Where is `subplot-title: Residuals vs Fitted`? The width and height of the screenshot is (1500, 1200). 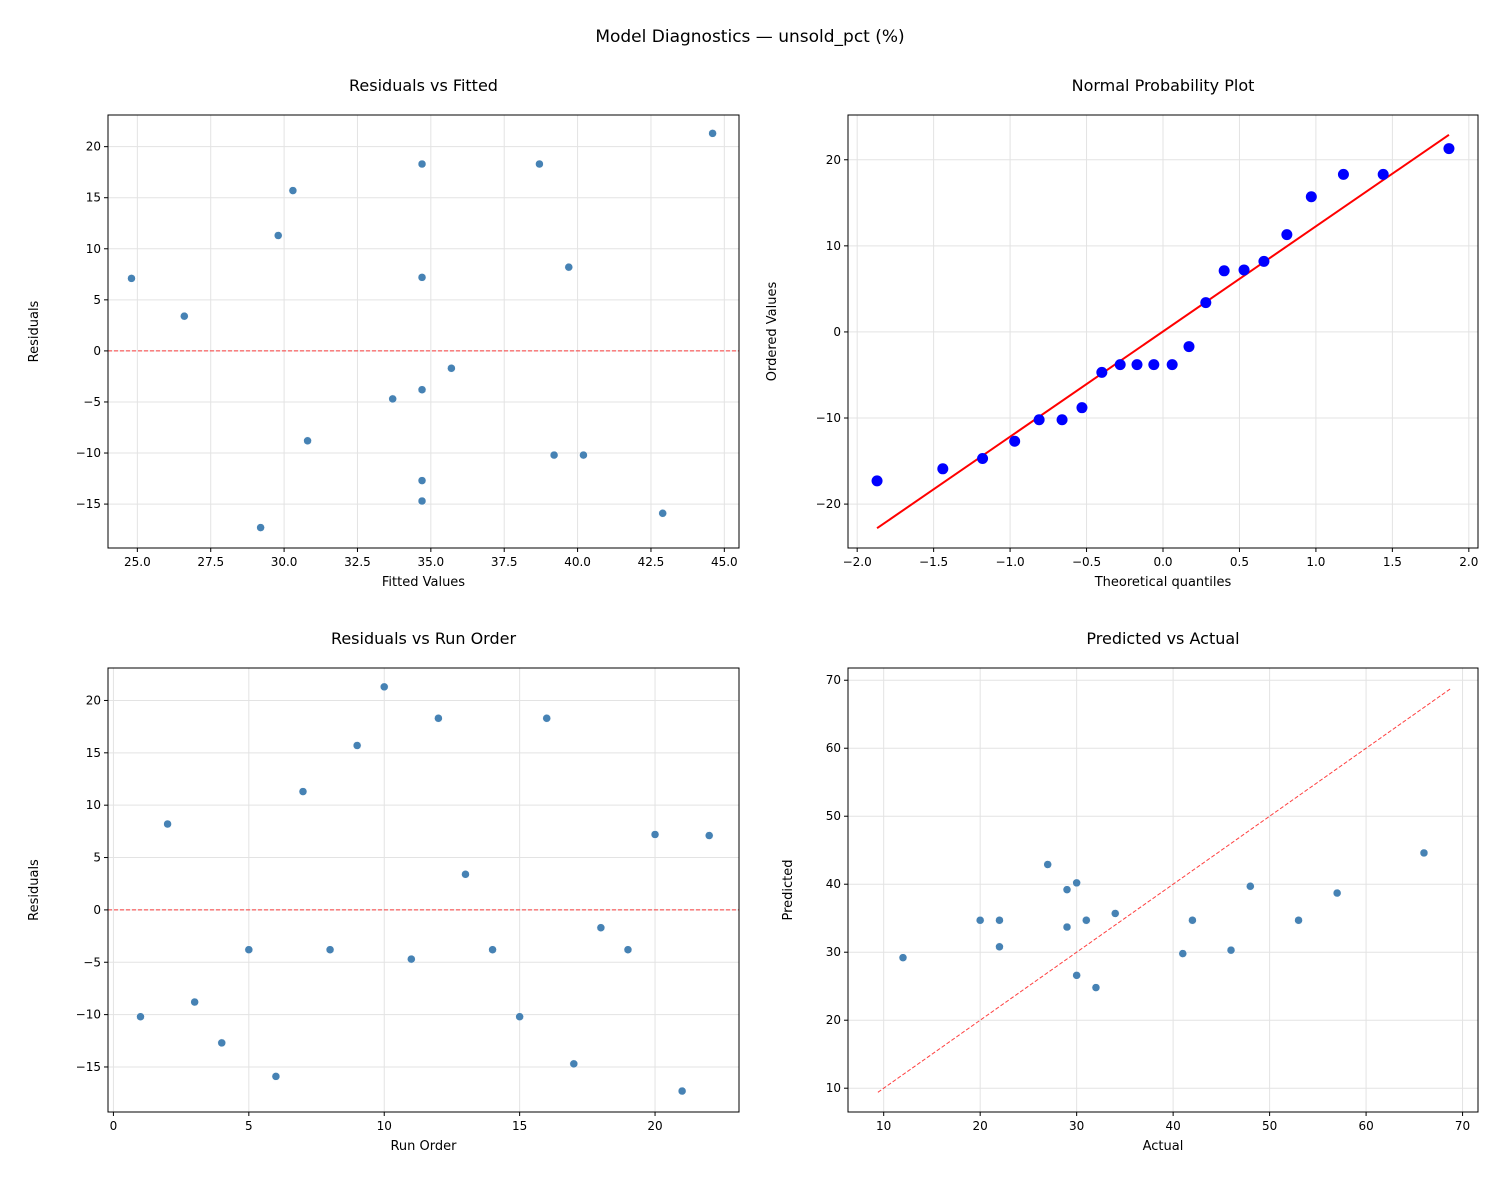
subplot-title: Residuals vs Fitted is located at coordinates (423, 85).